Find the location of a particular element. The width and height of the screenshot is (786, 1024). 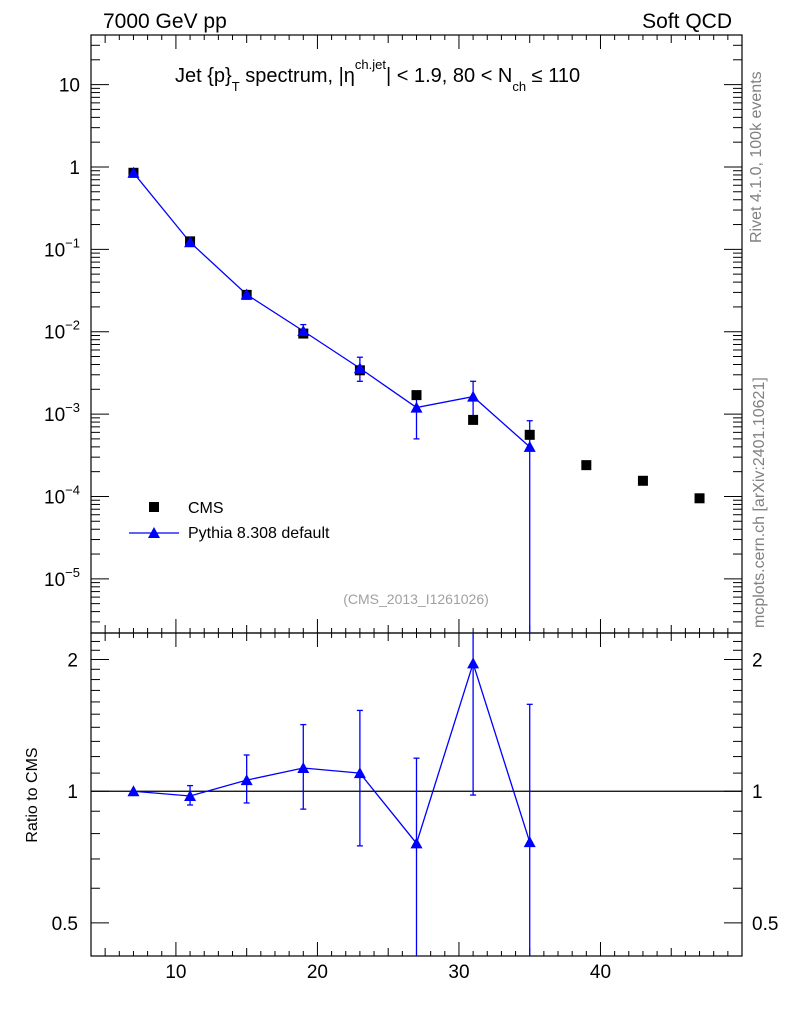

analysis-label: (CMS_2013_I1261026) is located at coordinates (416, 599).